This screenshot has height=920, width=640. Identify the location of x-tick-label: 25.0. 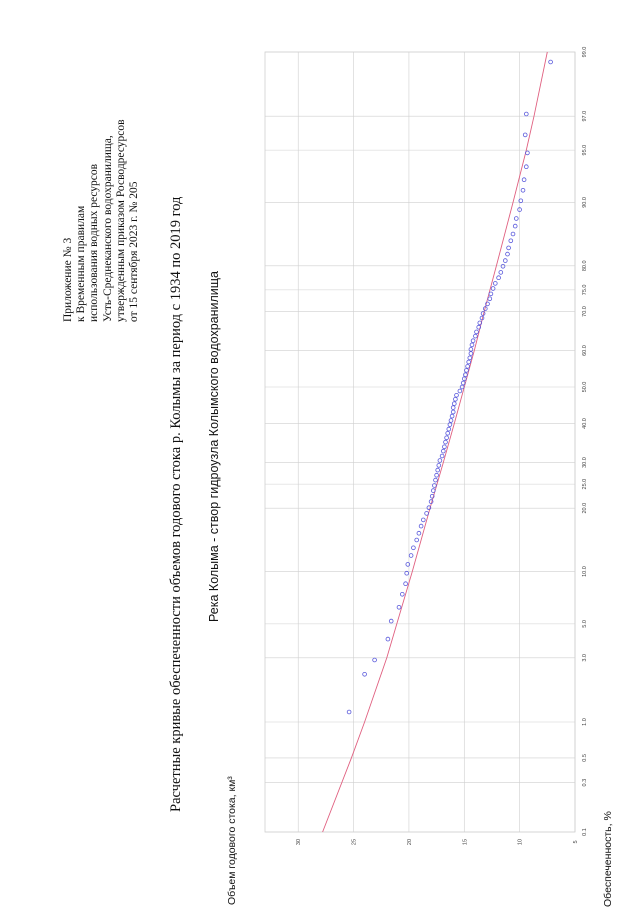
(585, 484).